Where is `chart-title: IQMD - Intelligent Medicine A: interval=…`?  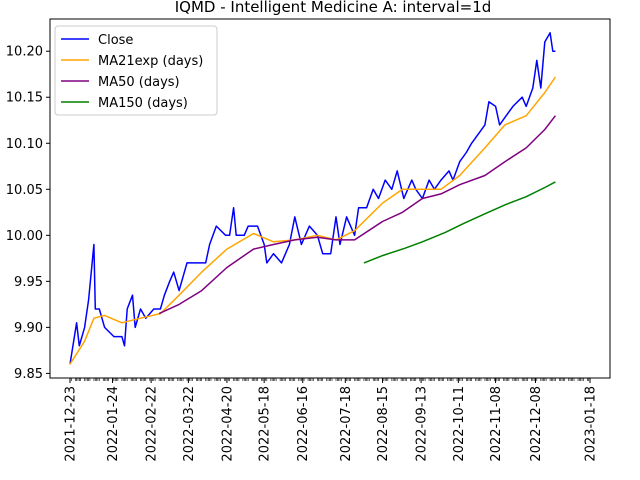 chart-title: IQMD - Intelligent Medicine A: interval=… is located at coordinates (333, 8).